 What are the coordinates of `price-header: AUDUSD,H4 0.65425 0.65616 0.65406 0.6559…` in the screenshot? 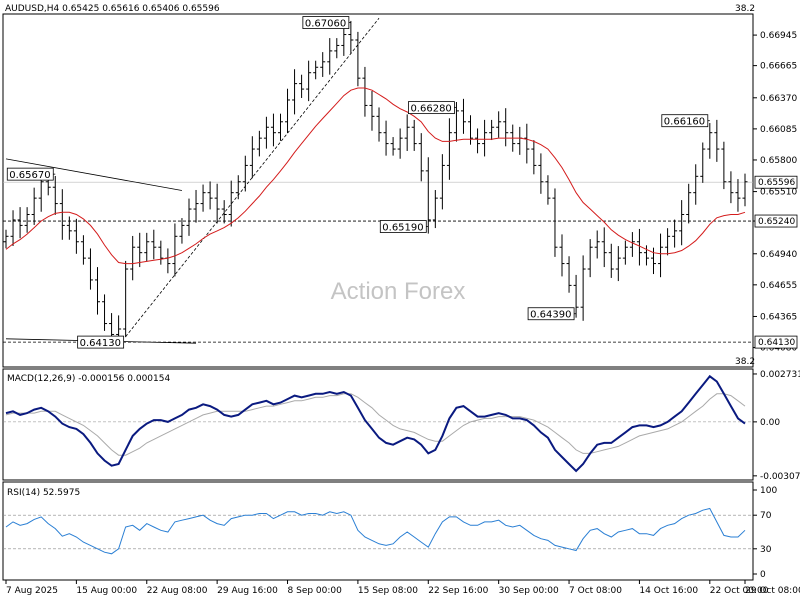 It's located at (112, 9).